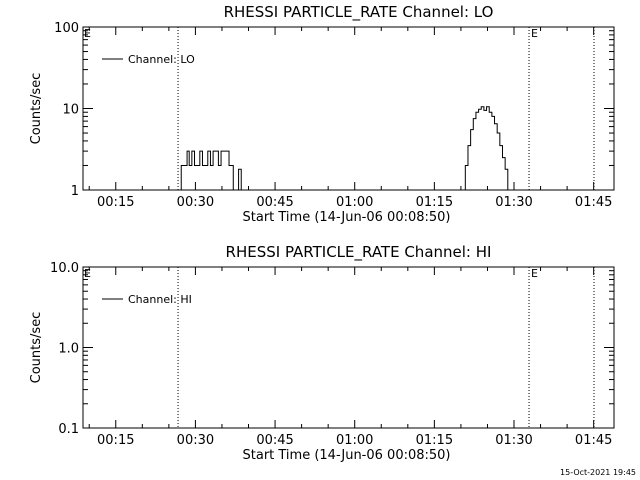 This screenshot has height=480, width=640. Describe the element at coordinates (75, 191) in the screenshot. I see `panel-1-y-tick-label: 1` at that location.